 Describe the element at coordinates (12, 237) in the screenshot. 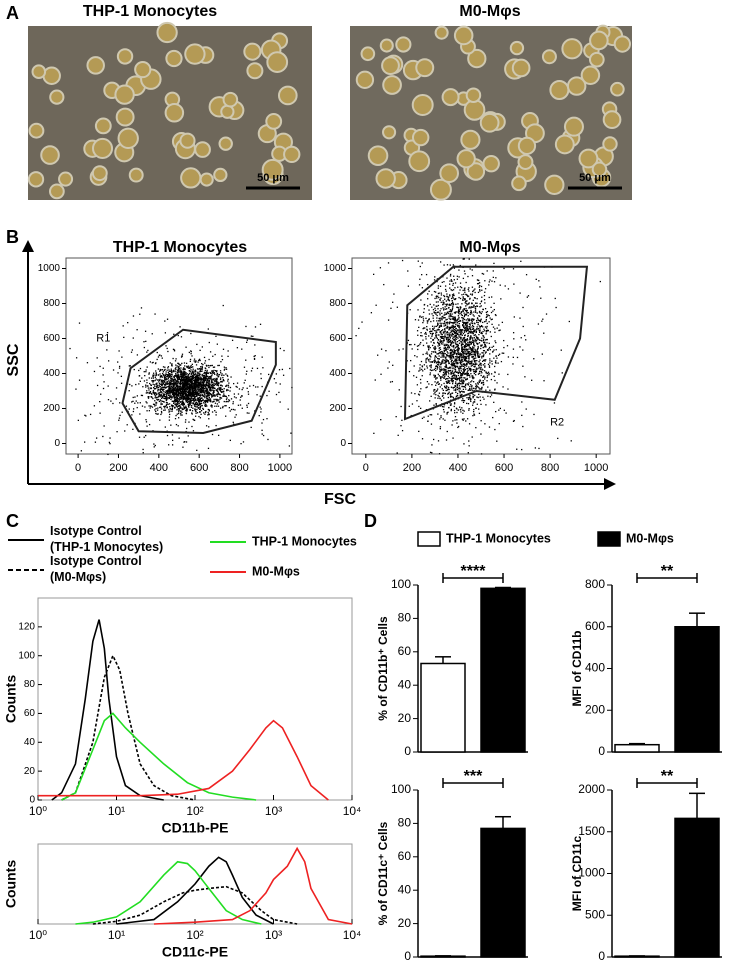

I see `panel-letter: B` at that location.